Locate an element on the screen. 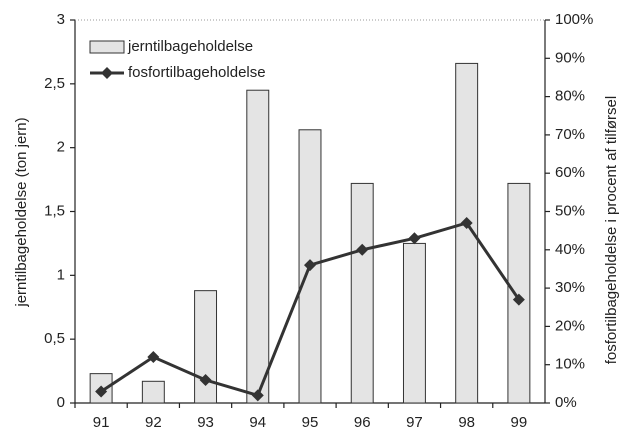 The height and width of the screenshot is (433, 621). y-tick-label: 3 is located at coordinates (61, 19).